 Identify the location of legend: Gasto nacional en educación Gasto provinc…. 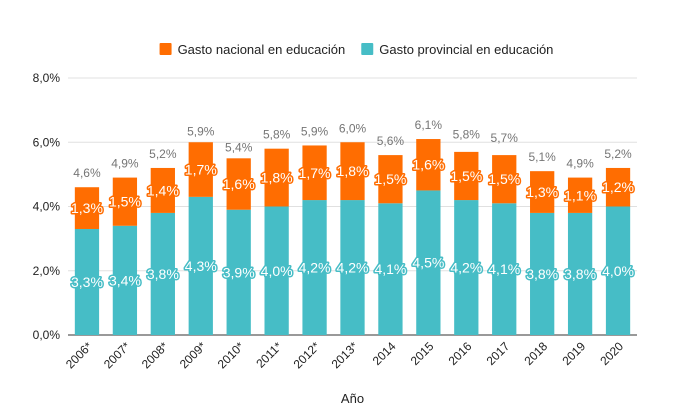
(356, 49).